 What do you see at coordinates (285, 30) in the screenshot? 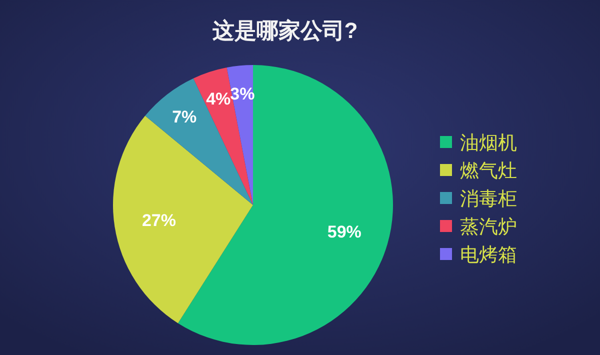
I see `title: 这是哪家公司?` at bounding box center [285, 30].